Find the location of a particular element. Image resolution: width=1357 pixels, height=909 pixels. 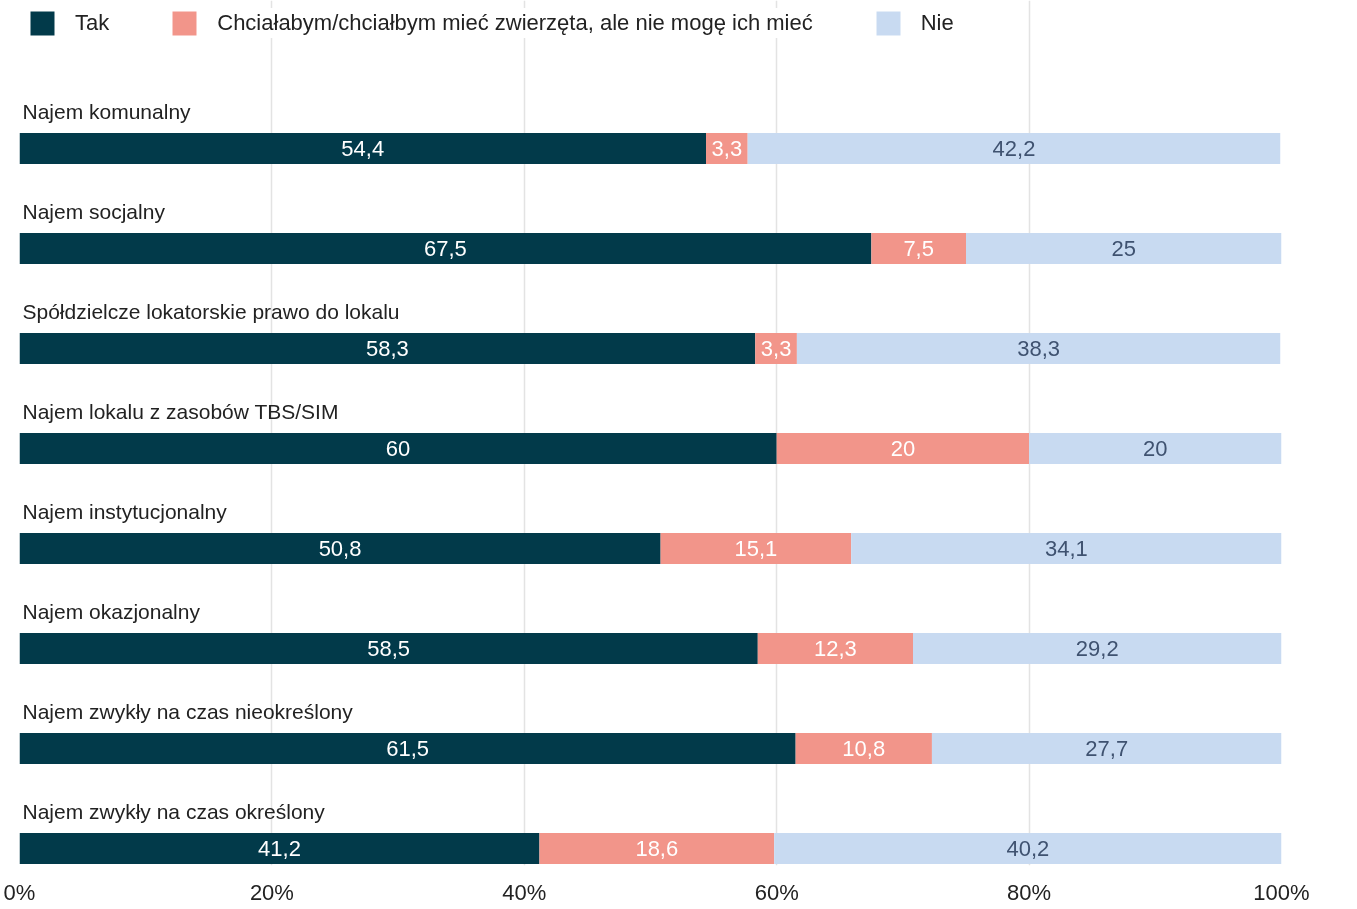

data-label: 41,2 is located at coordinates (279, 848).